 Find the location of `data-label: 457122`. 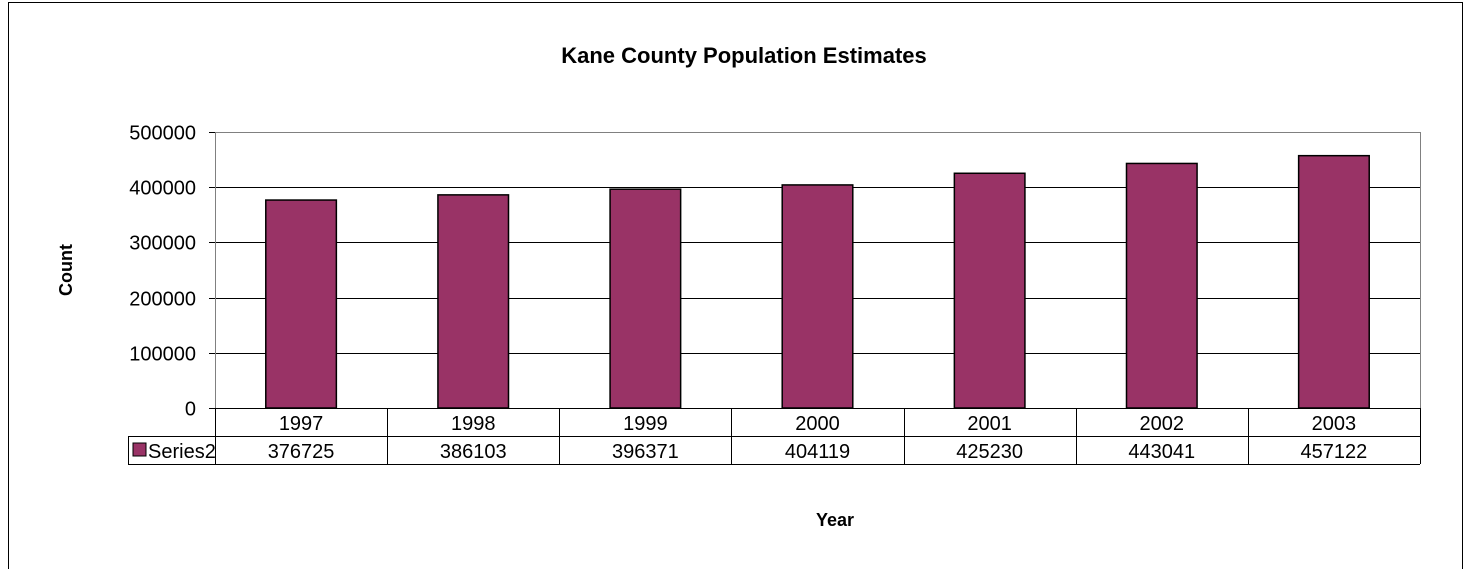

data-label: 457122 is located at coordinates (1334, 452).